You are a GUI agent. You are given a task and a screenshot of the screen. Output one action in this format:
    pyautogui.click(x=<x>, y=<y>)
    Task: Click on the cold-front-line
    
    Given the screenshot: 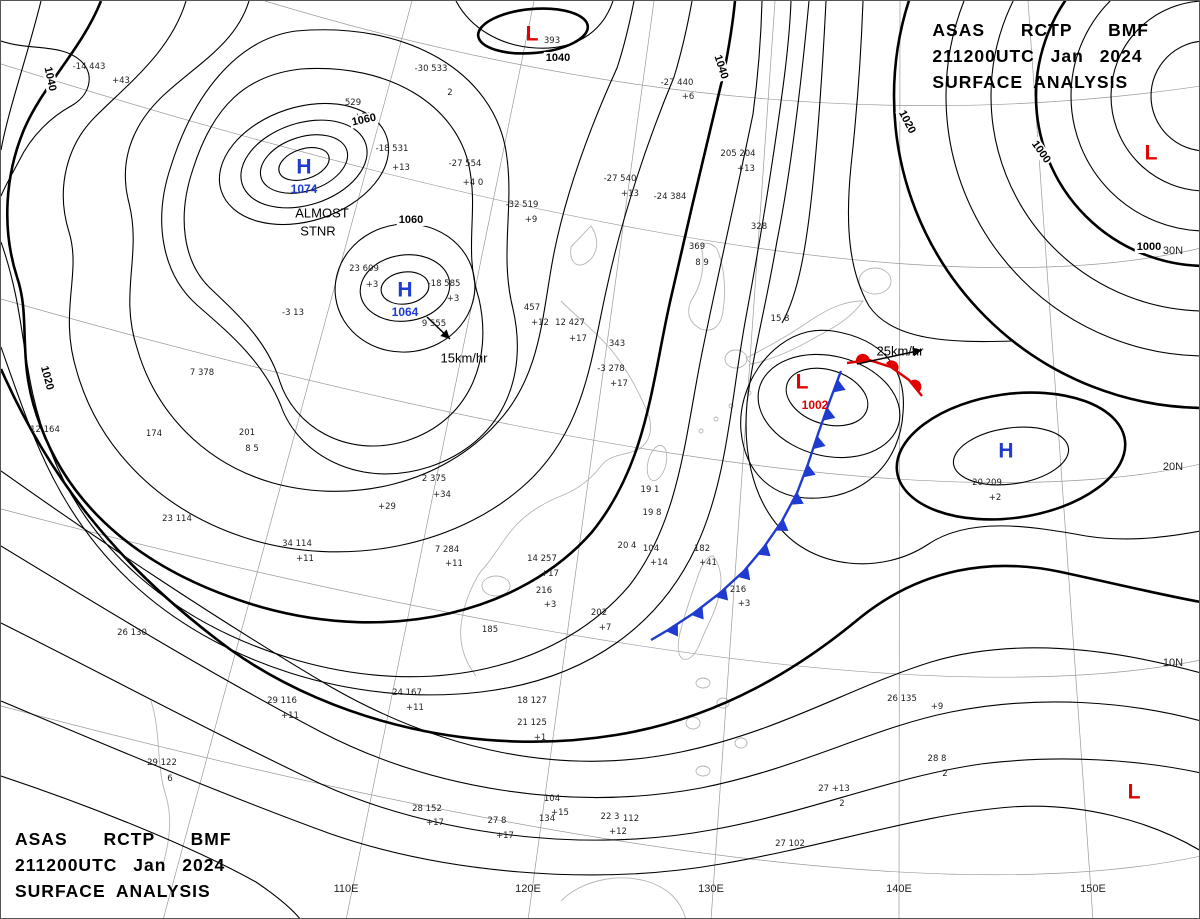 What is the action you would take?
    pyautogui.click(x=746, y=506)
    